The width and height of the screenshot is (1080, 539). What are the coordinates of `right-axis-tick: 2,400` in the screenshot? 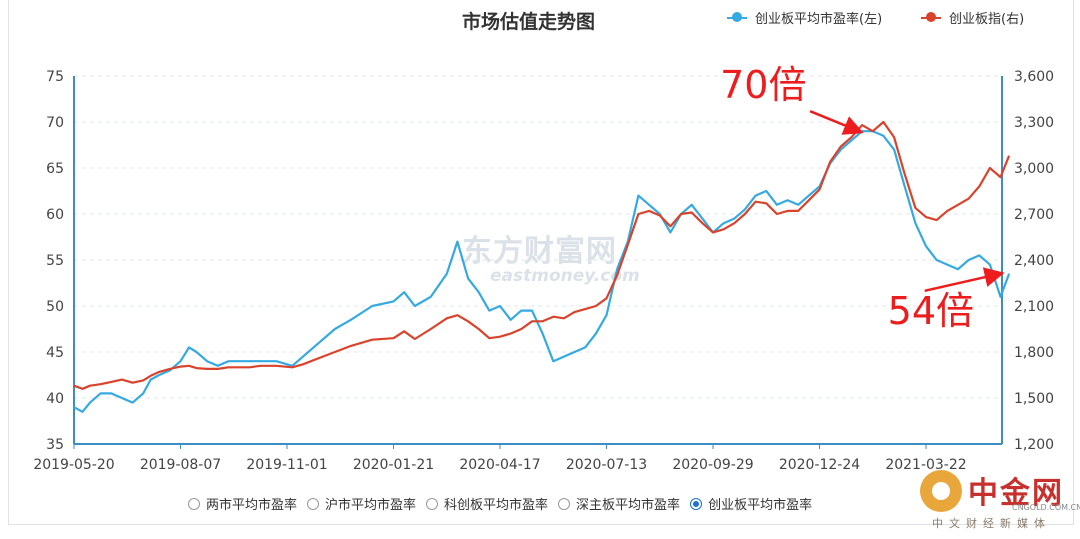 It's located at (1034, 261).